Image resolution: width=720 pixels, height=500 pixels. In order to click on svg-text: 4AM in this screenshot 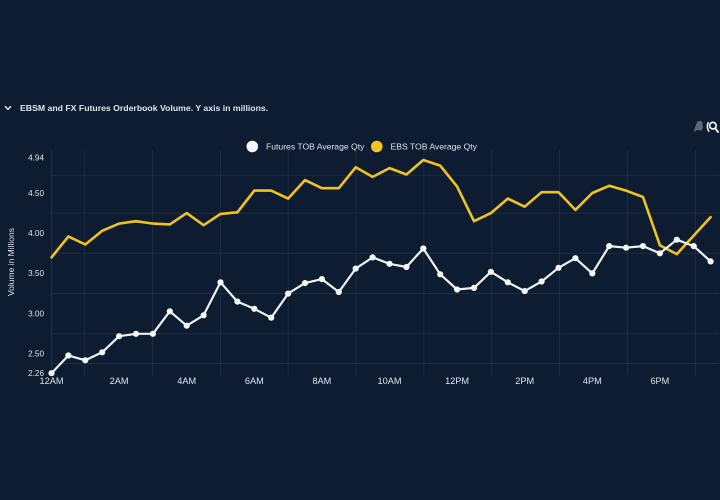, I will do `click(186, 381)`.